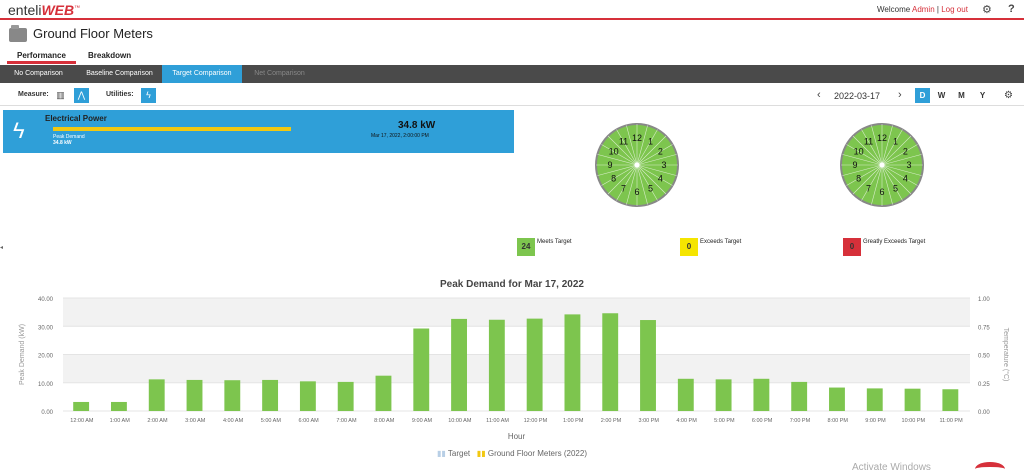 Image resolution: width=1024 pixels, height=476 pixels. What do you see at coordinates (81, 95) in the screenshot?
I see `line-chart-icon: ⋀` at bounding box center [81, 95].